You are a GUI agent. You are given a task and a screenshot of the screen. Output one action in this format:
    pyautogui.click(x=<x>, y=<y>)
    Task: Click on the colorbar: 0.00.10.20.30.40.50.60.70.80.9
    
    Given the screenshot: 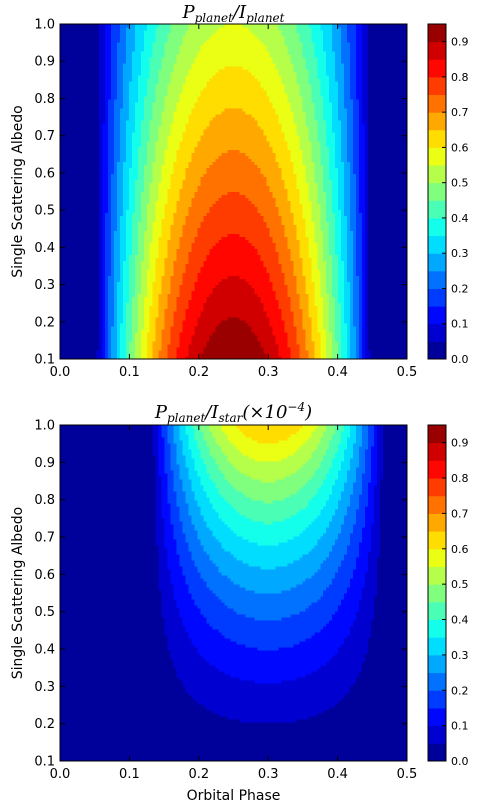 What is the action you would take?
    pyautogui.click(x=448, y=596)
    